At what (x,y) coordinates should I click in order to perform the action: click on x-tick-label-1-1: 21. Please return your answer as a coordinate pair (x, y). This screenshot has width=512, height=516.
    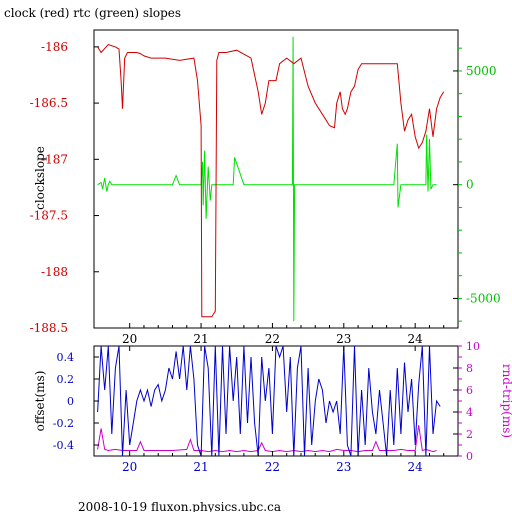
    Looking at the image, I should click on (200, 339).